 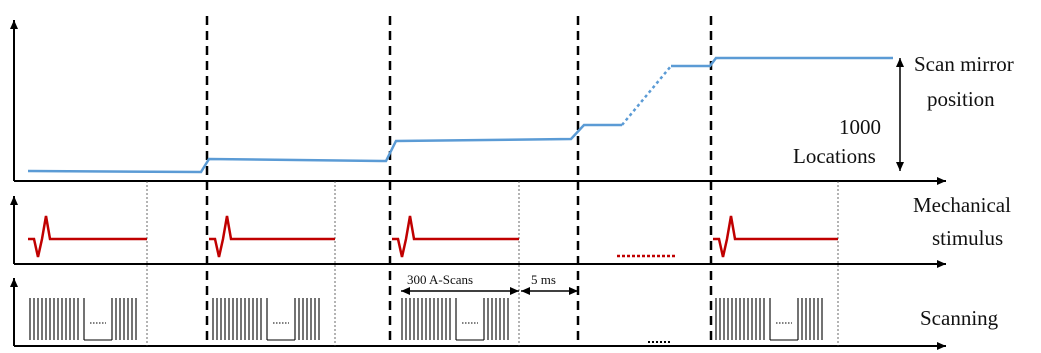 I want to click on mirror-dotted-transition, so click(x=646, y=95).